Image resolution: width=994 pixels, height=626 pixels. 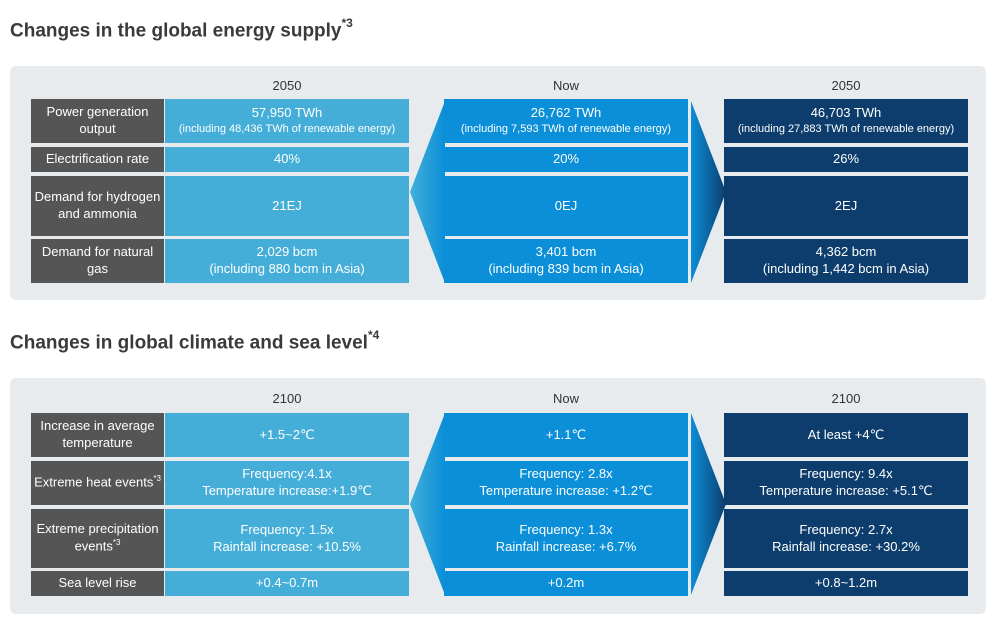 I want to click on energy-title-note: *3, so click(x=347, y=23).